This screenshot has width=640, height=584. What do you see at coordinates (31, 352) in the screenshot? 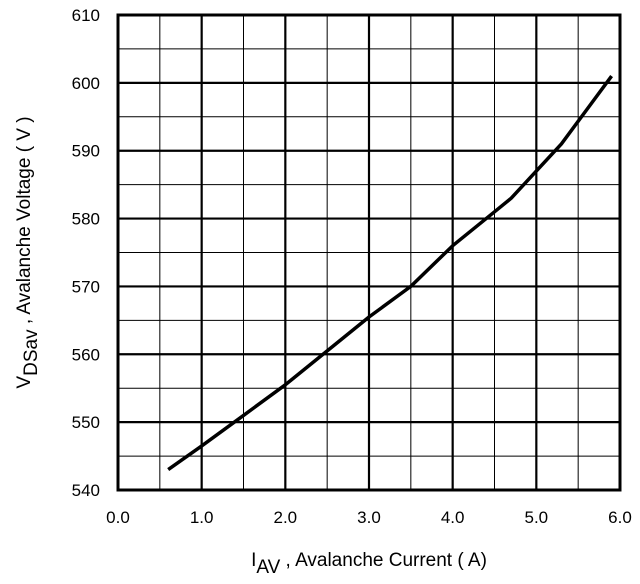
I see `y-axis-label-subscript: DSav` at bounding box center [31, 352].